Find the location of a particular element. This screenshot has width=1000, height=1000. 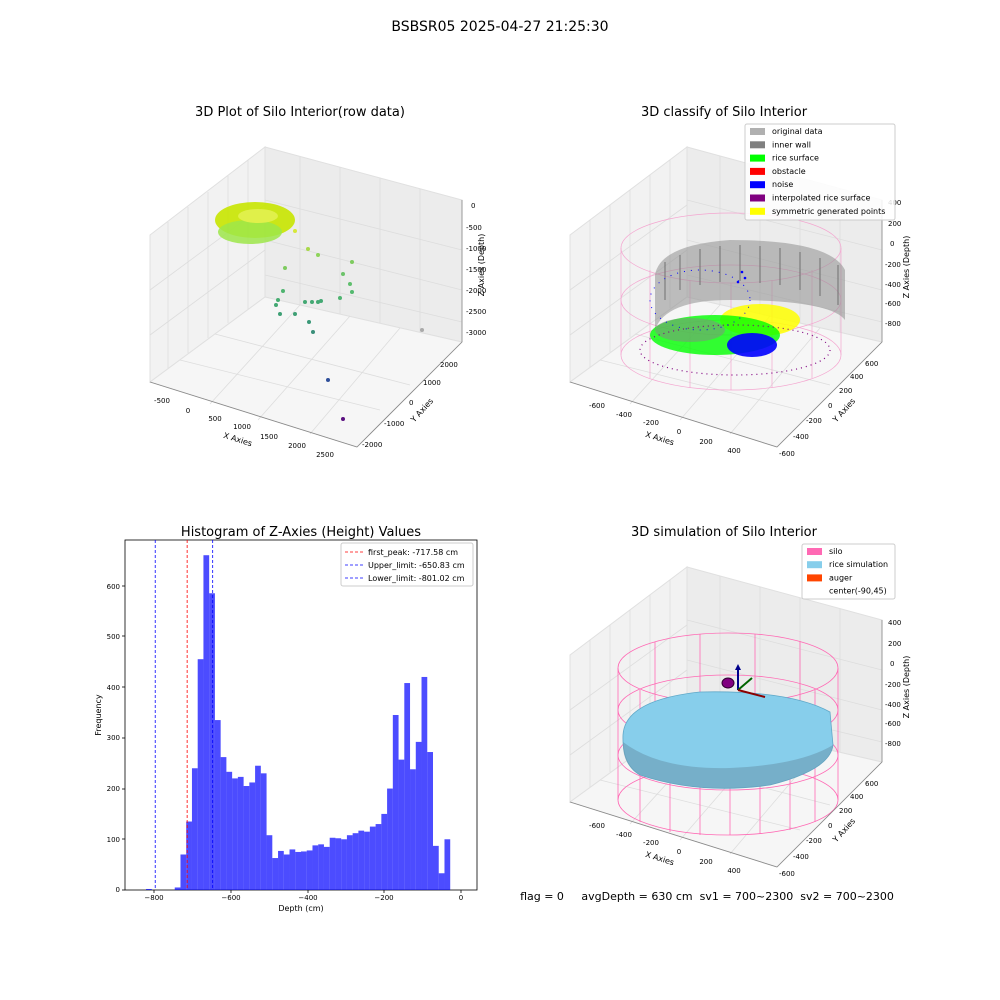

sim-y-tick: -600 is located at coordinates (787, 874).